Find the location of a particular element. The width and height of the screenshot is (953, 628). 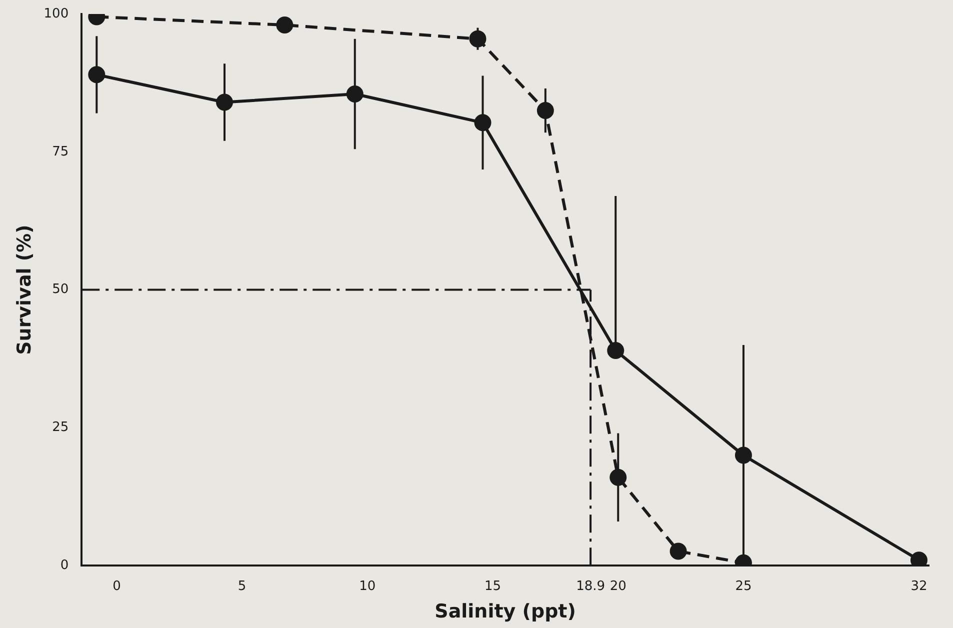

y-axis-title: Survival (%) is located at coordinates (24, 289).